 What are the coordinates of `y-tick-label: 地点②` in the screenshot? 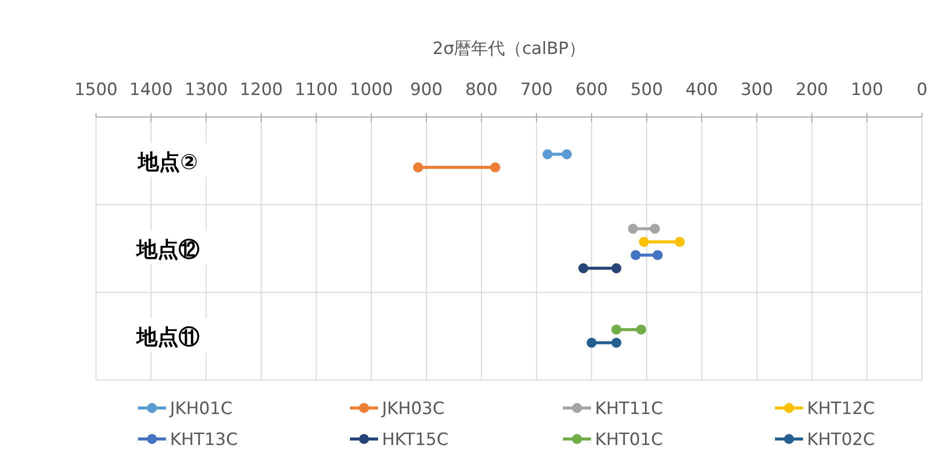 It's located at (167, 162).